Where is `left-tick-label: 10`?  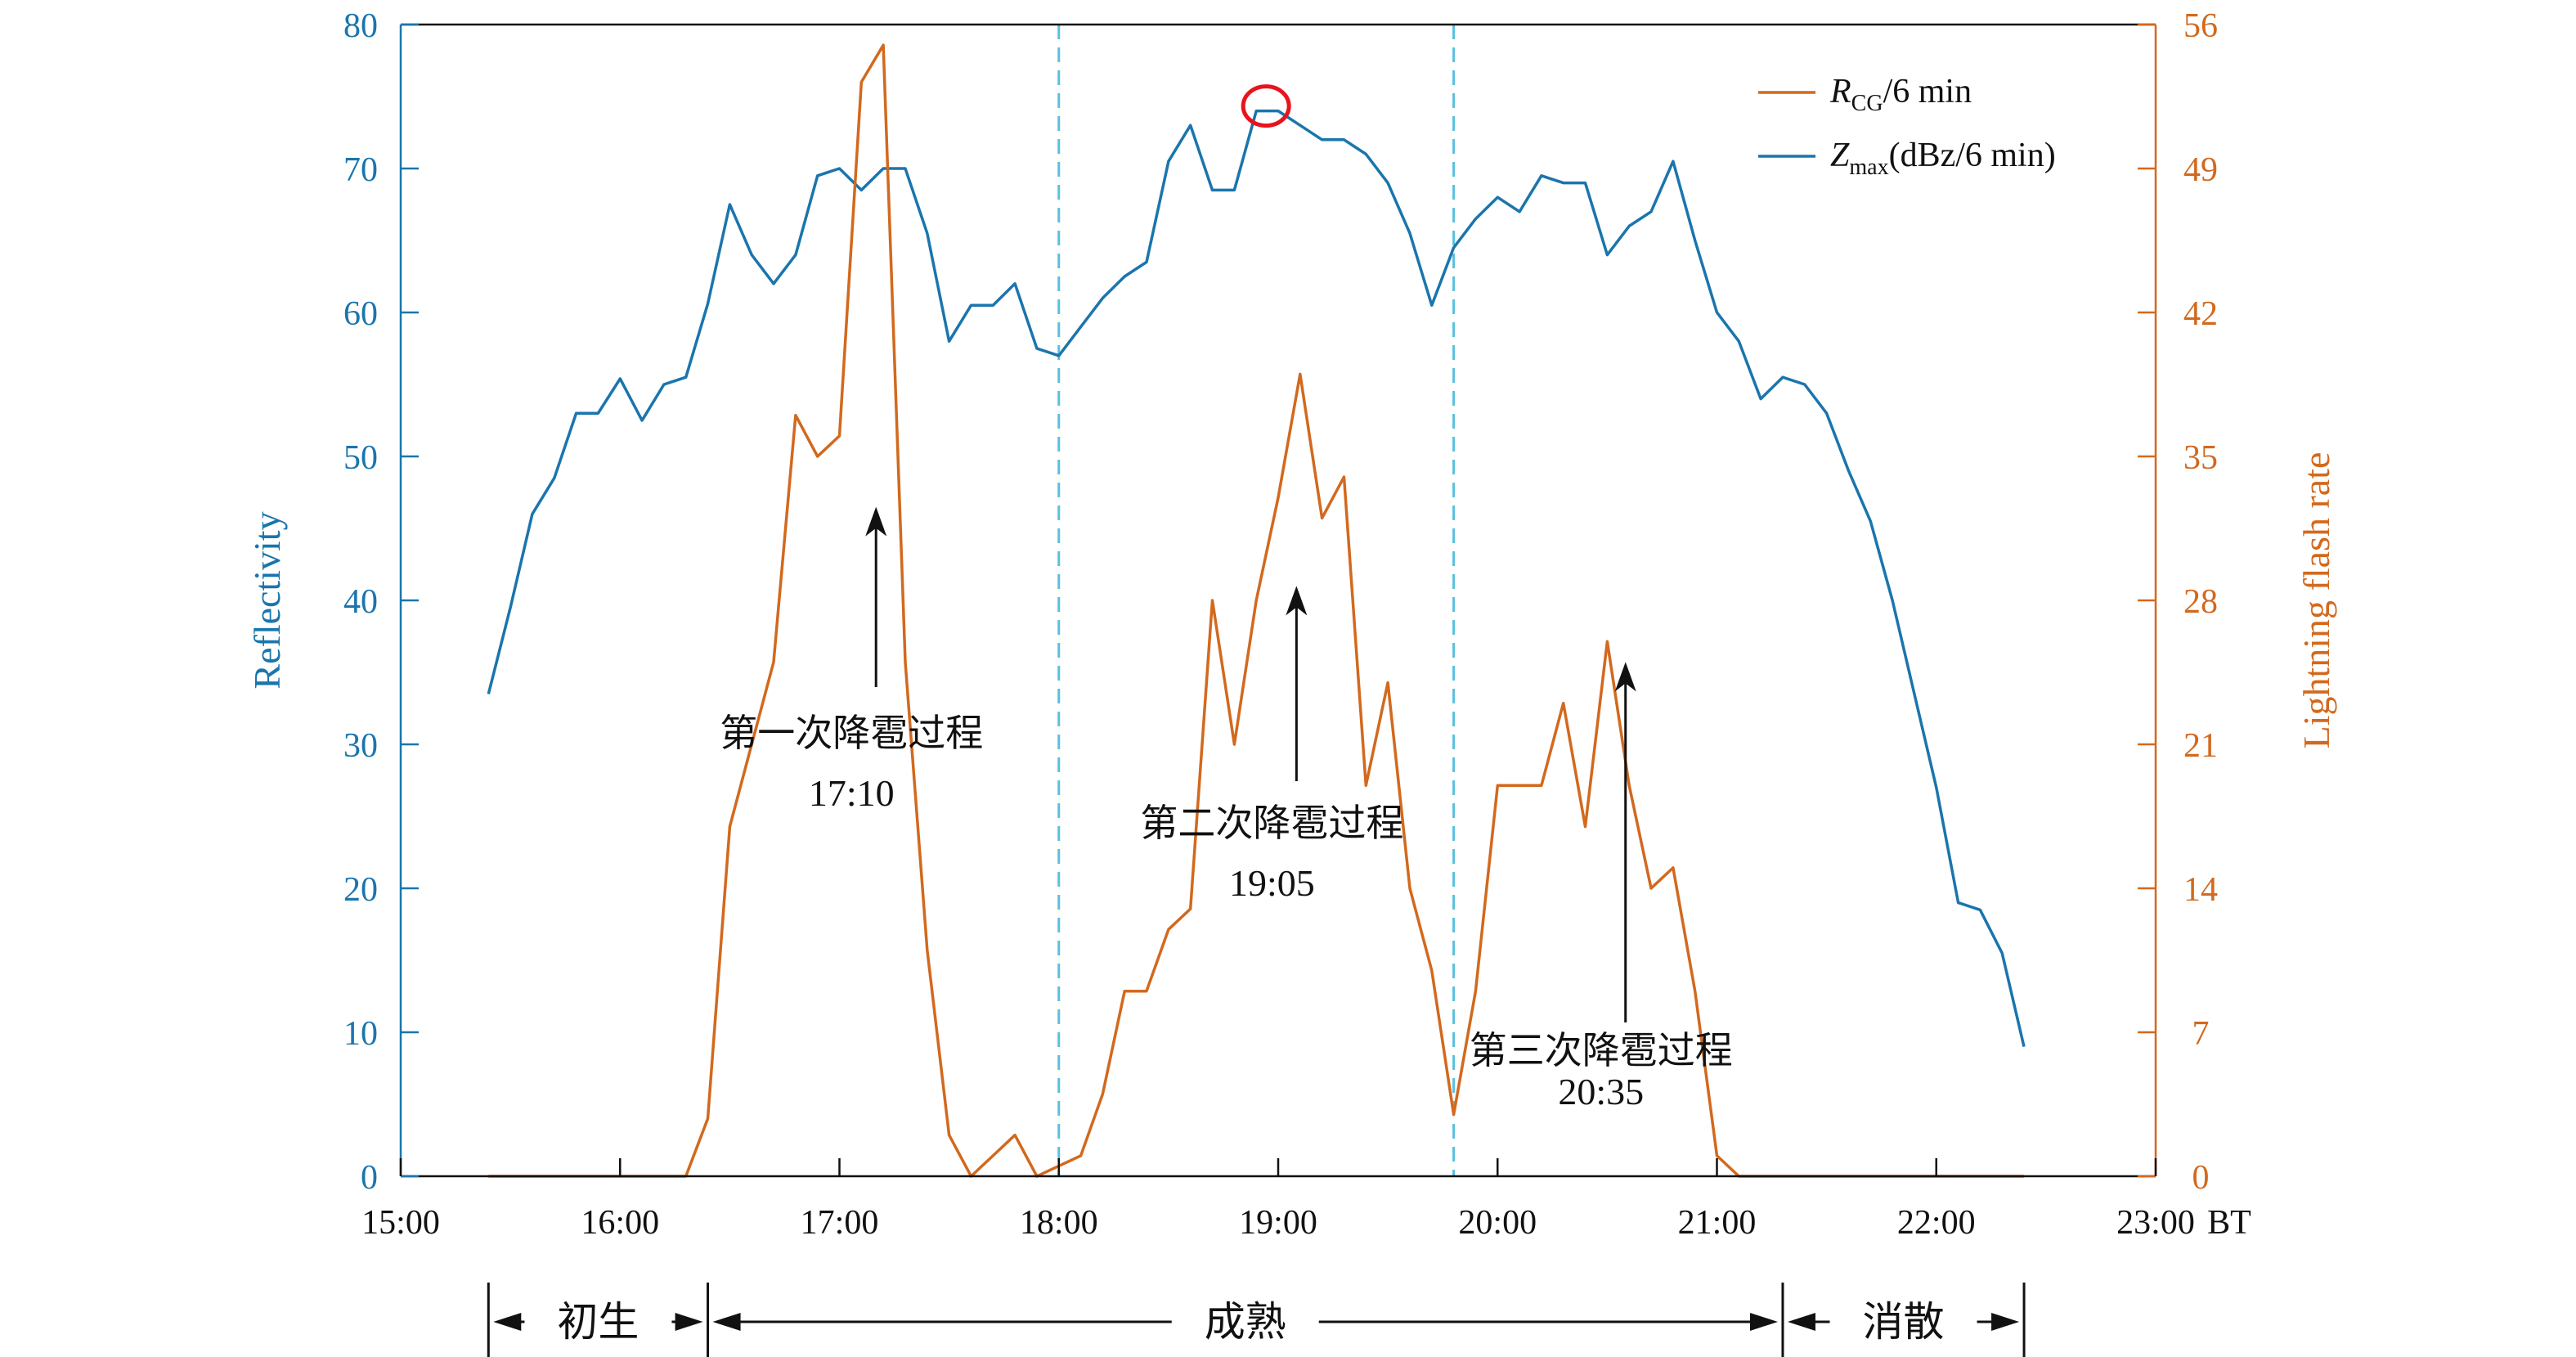 left-tick-label: 10 is located at coordinates (360, 1034).